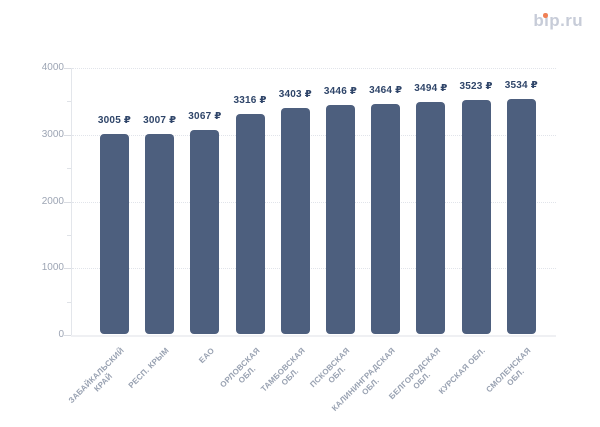  Describe the element at coordinates (149, 368) in the screenshot. I see `x-axis-category-label: РЕСП. КРЫМ` at that location.